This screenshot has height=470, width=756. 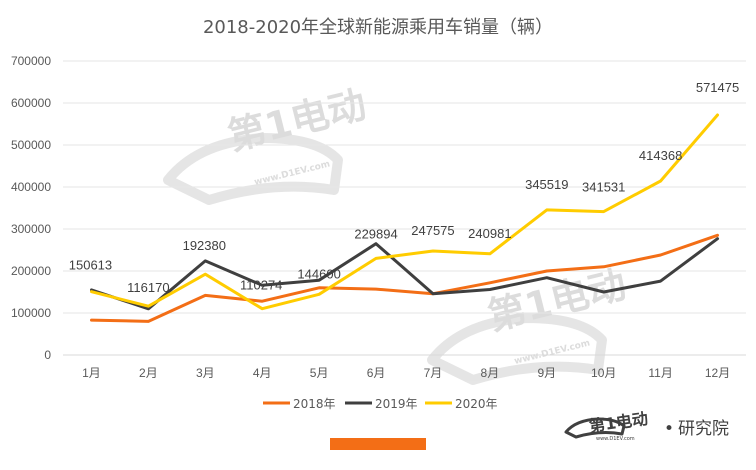 I want to click on y-tick-label: 500000, so click(x=31, y=145).